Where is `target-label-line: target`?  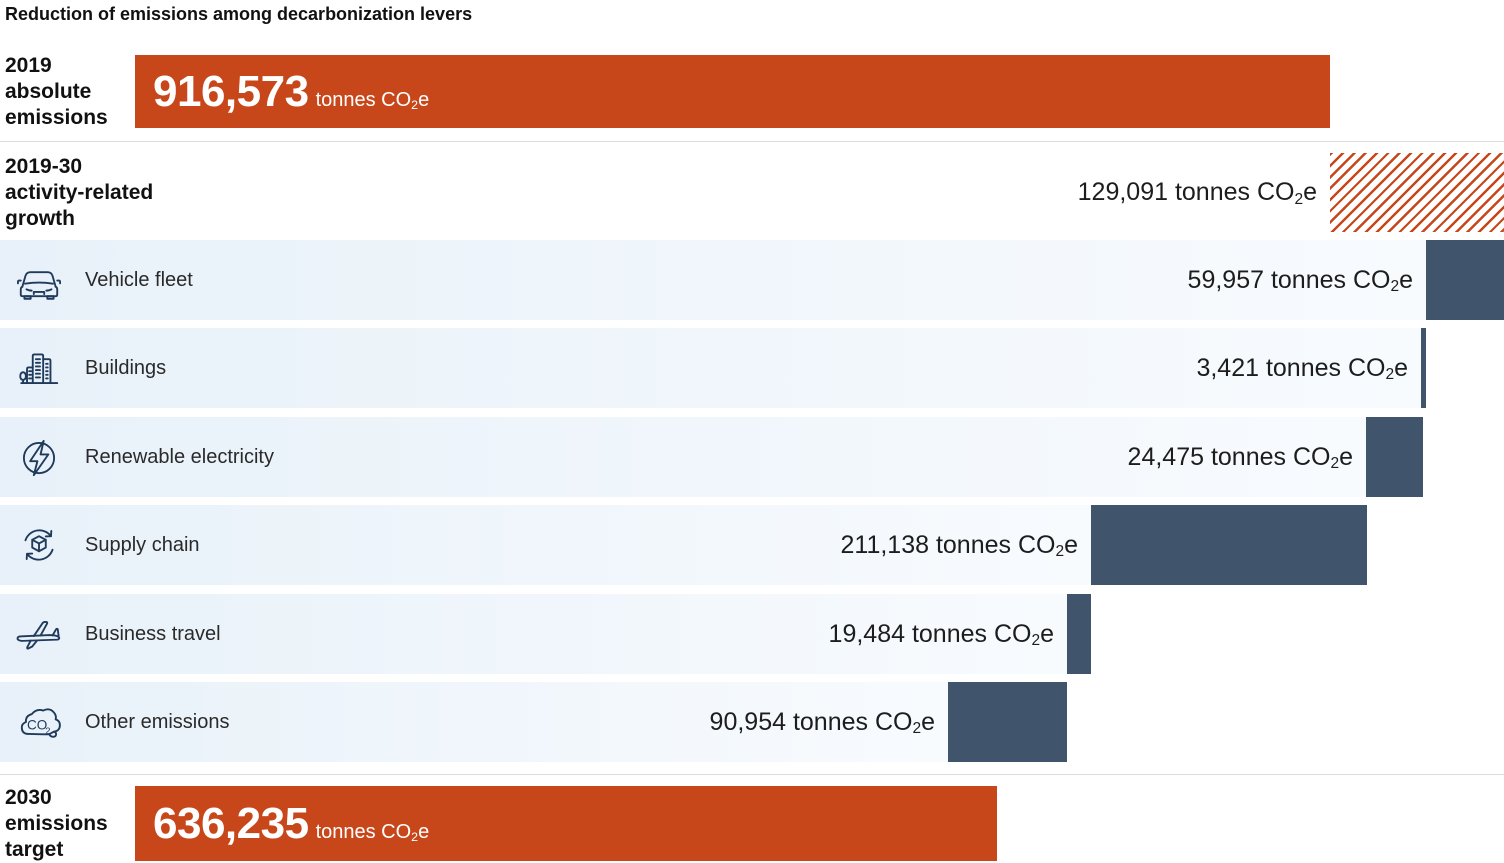
target-label-line: target is located at coordinates (34, 849).